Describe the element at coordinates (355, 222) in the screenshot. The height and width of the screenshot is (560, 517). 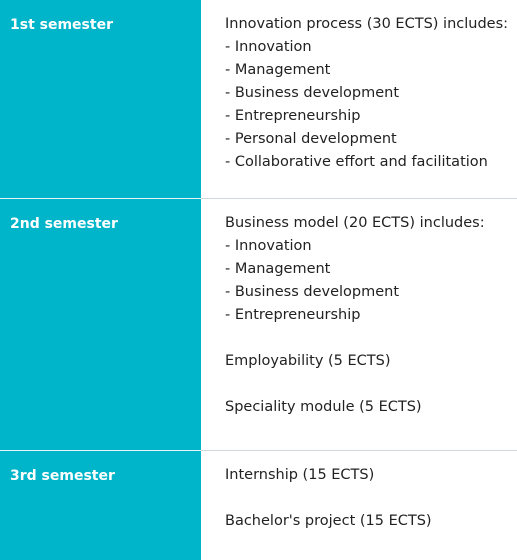
I see `semester-2-course-heading: Business model (20 ECTS) includes:` at that location.